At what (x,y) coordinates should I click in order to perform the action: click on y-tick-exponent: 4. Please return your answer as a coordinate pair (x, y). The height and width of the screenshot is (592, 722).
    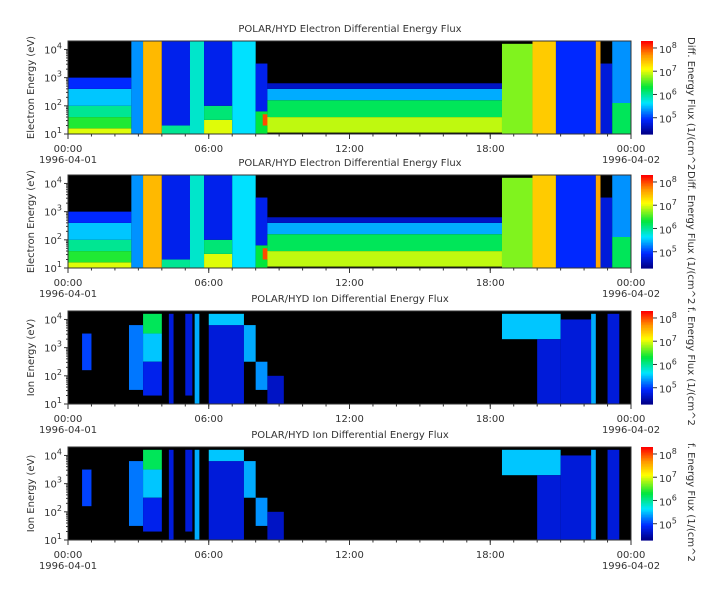
    Looking at the image, I should click on (59, 451).